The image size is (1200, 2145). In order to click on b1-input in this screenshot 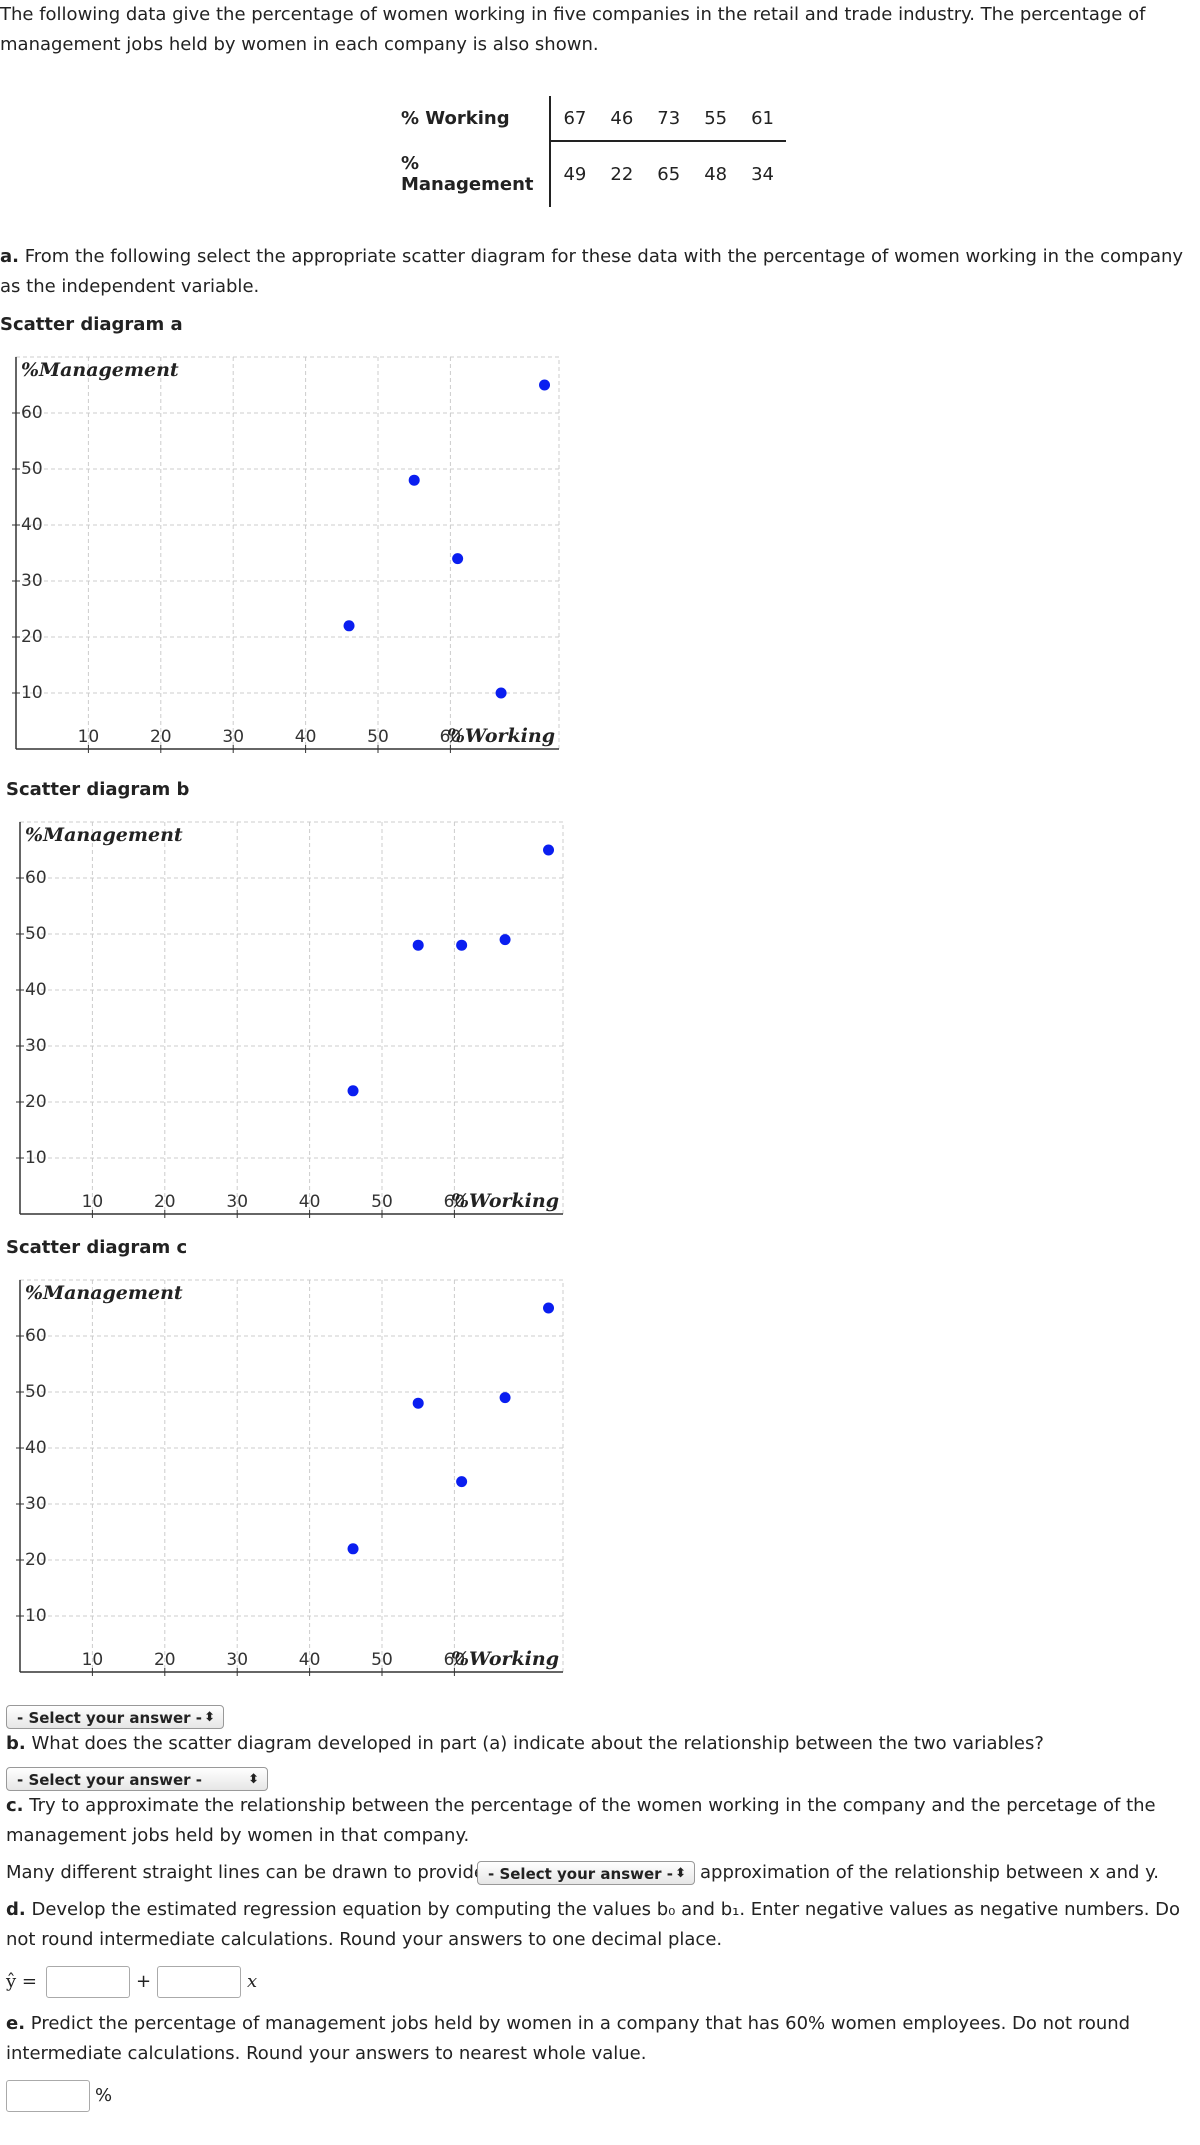, I will do `click(199, 1982)`.